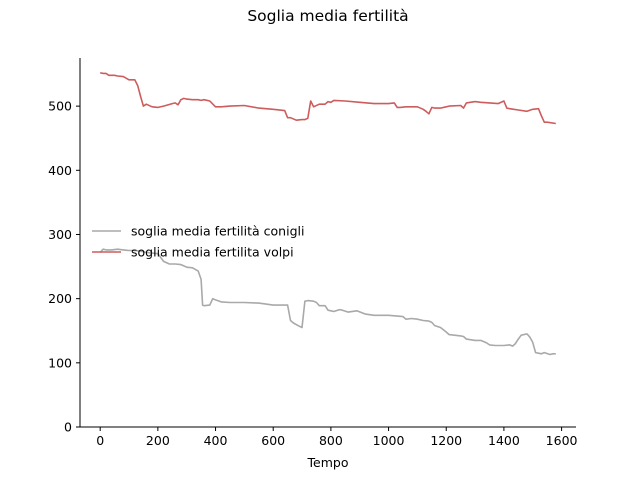  I want to click on chart-title: Soglia media fertilità, so click(327, 16).